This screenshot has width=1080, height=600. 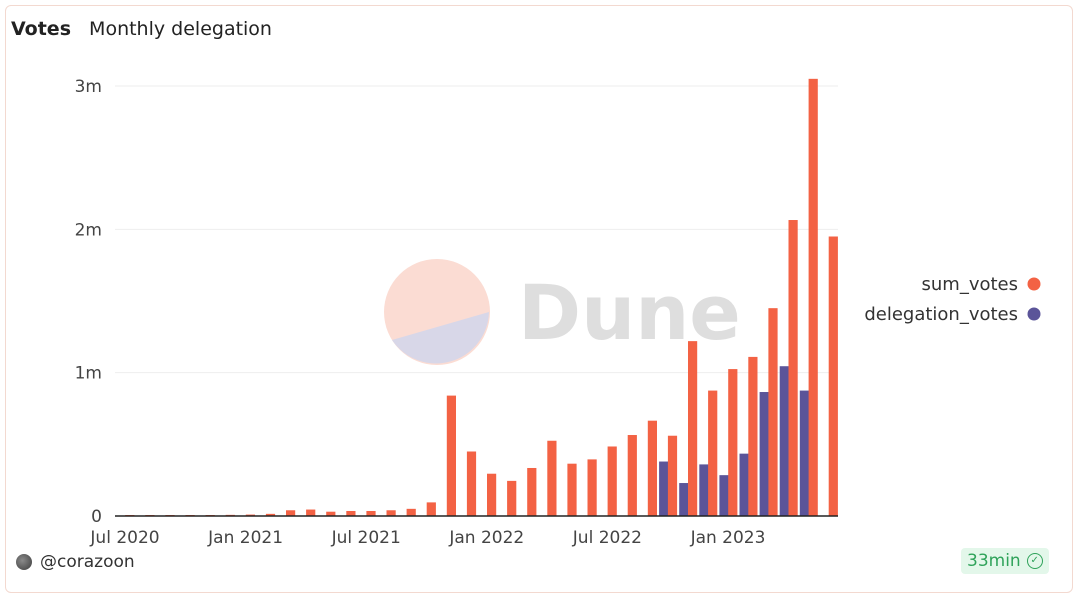 I want to click on legend-item-sum-votes: sum_votes, so click(x=981, y=284).